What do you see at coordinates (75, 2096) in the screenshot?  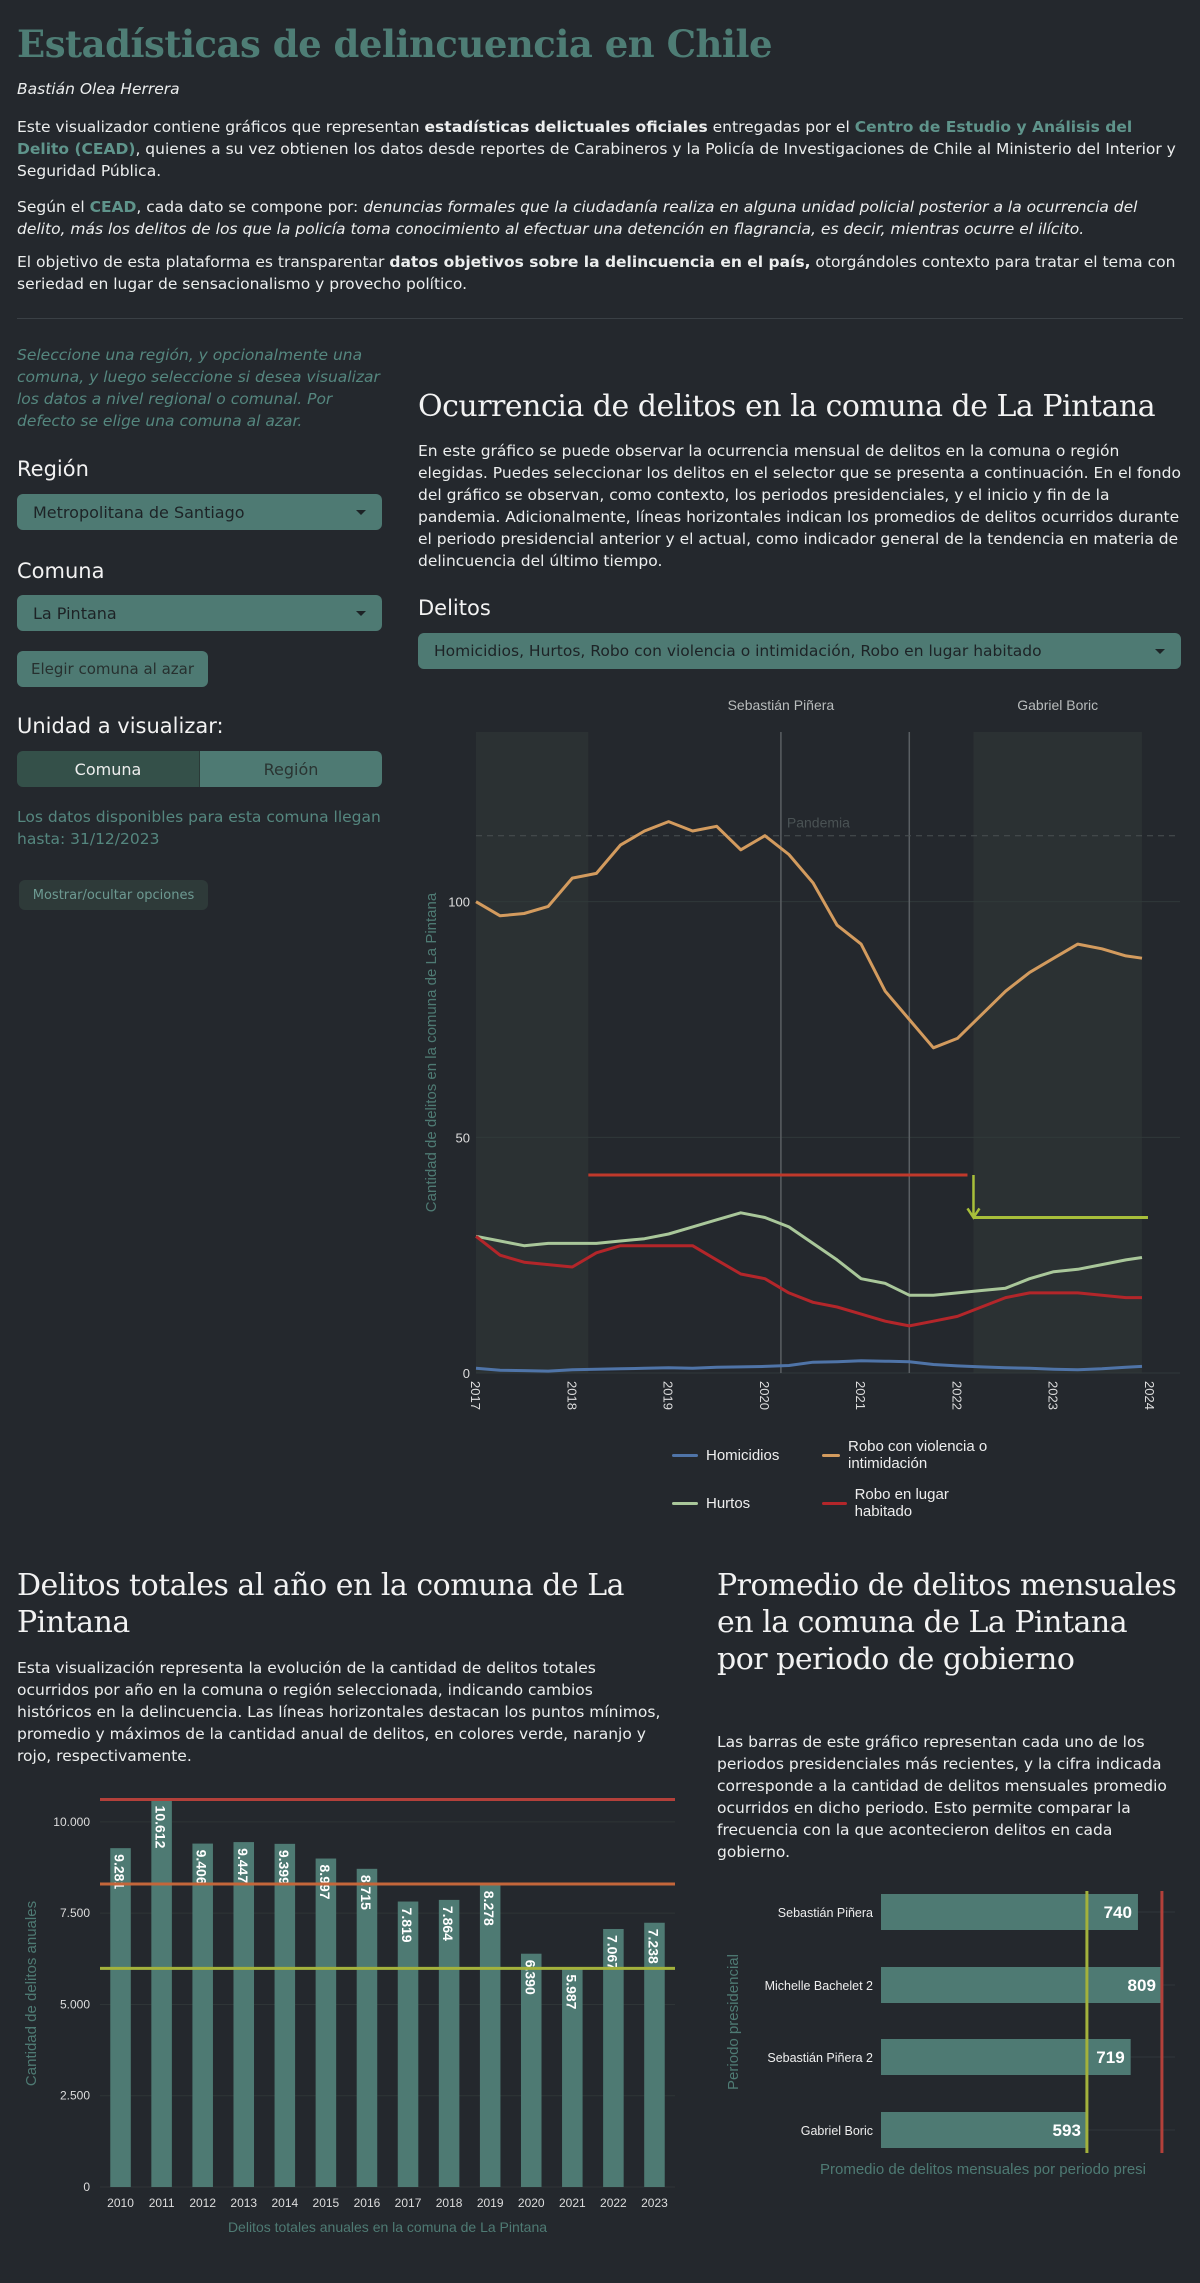 I see `y-tick-label: 2.500` at bounding box center [75, 2096].